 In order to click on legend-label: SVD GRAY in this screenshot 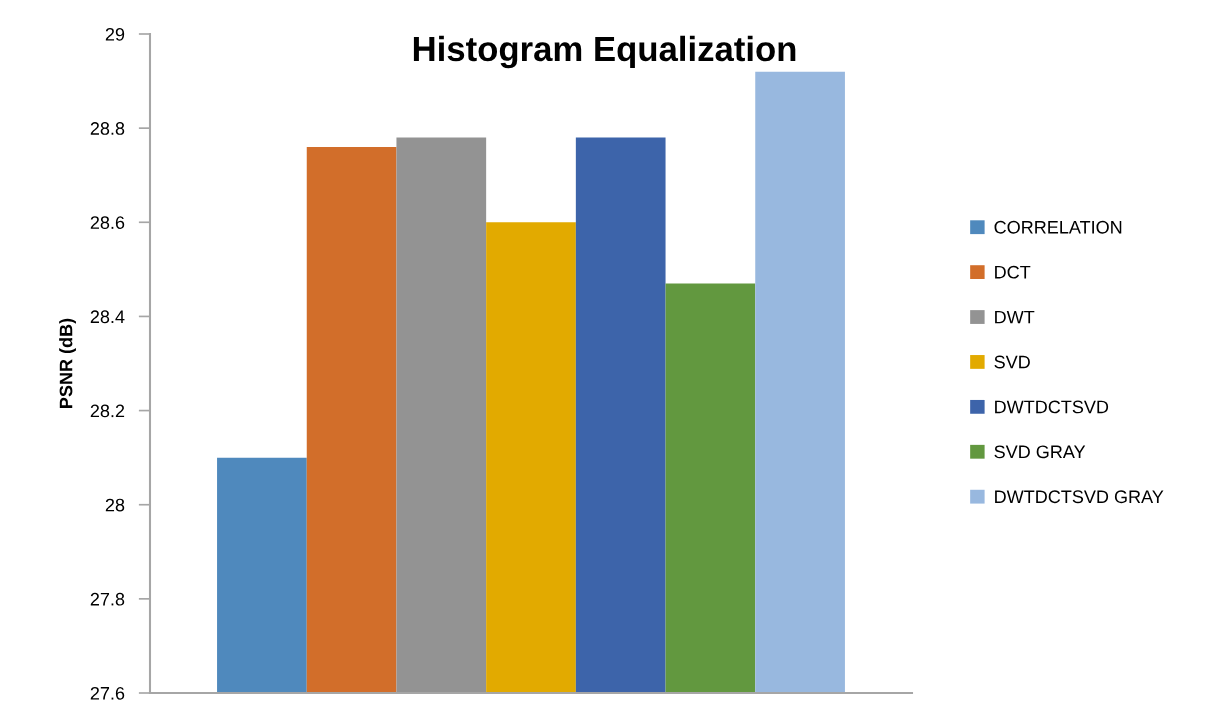, I will do `click(1040, 452)`.